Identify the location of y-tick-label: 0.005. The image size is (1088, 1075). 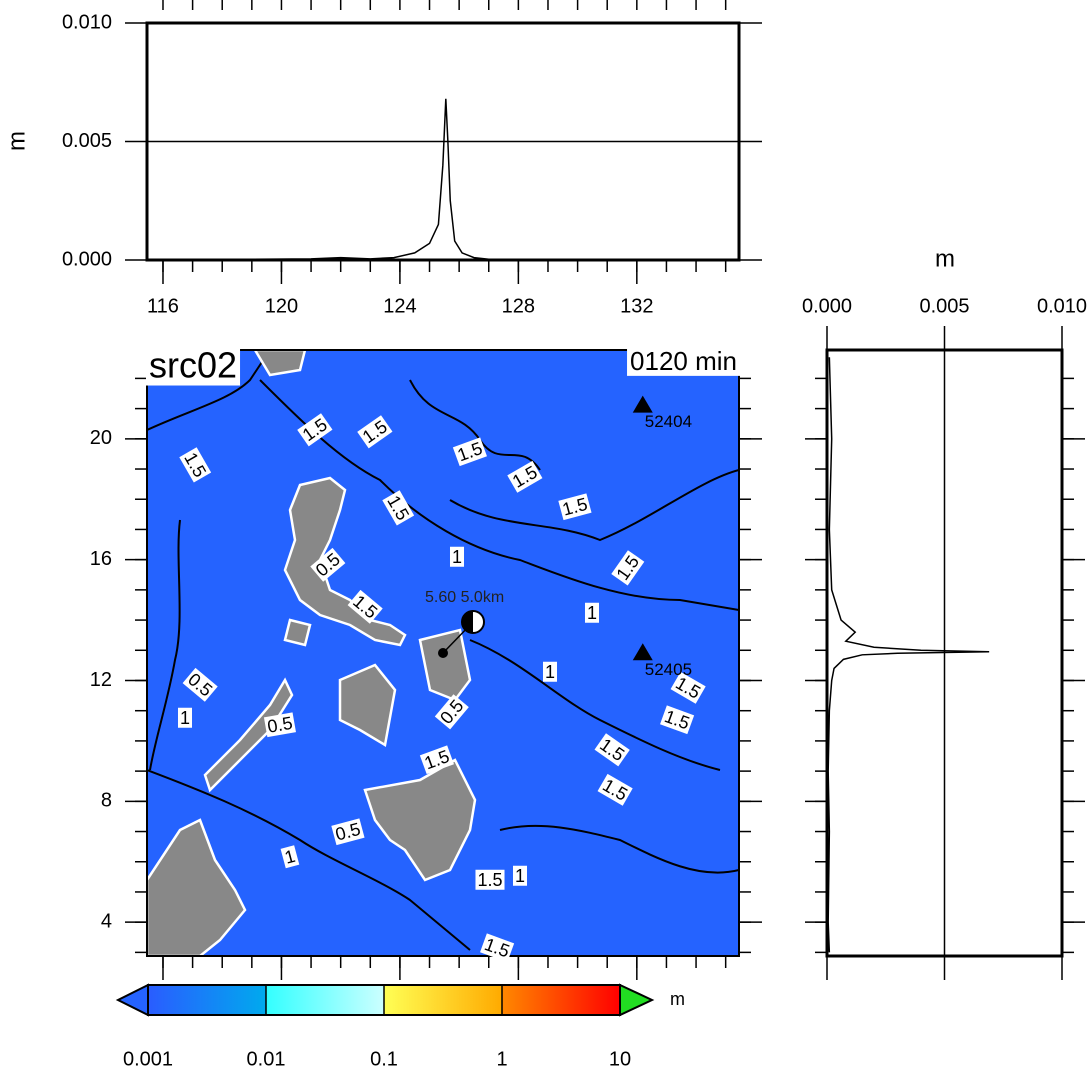
(87, 141).